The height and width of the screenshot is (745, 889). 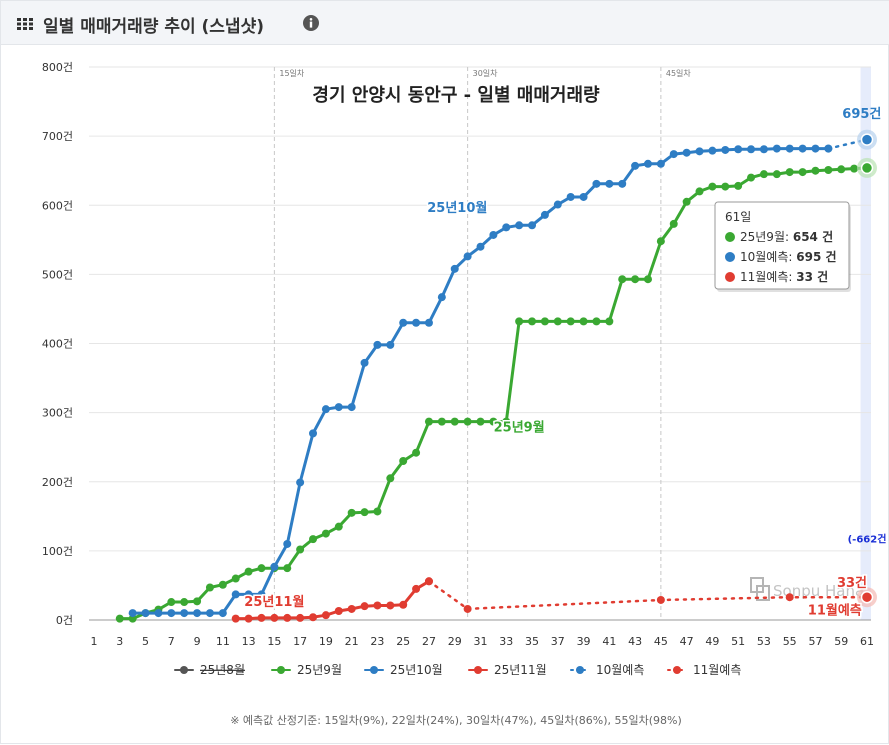 What do you see at coordinates (620, 670) in the screenshot?
I see `legend-label: 10월예측` at bounding box center [620, 670].